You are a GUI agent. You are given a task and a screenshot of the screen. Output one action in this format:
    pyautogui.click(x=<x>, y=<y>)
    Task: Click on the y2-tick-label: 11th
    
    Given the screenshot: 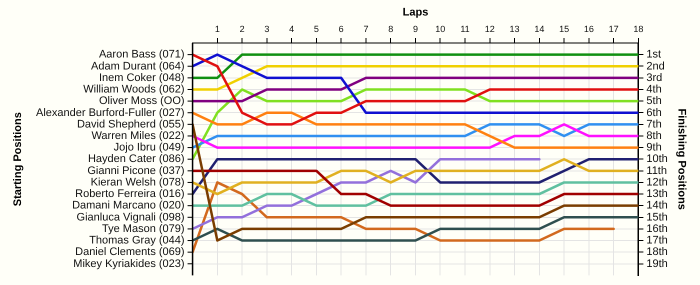 What is the action you would take?
    pyautogui.click(x=656, y=170)
    